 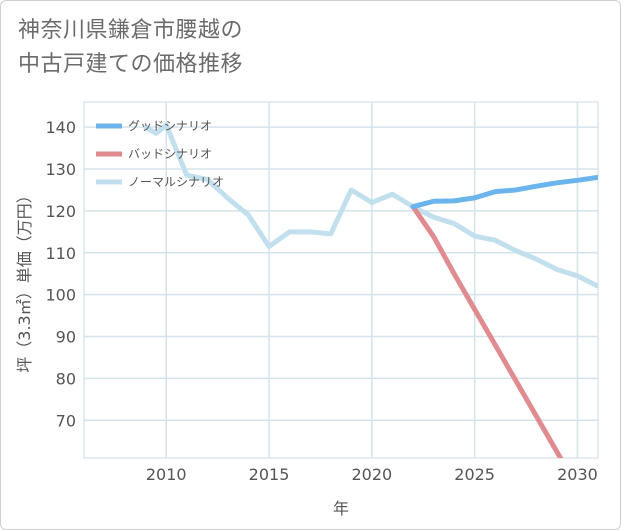 What do you see at coordinates (341, 508) in the screenshot?
I see `x-axis-title: 年` at bounding box center [341, 508].